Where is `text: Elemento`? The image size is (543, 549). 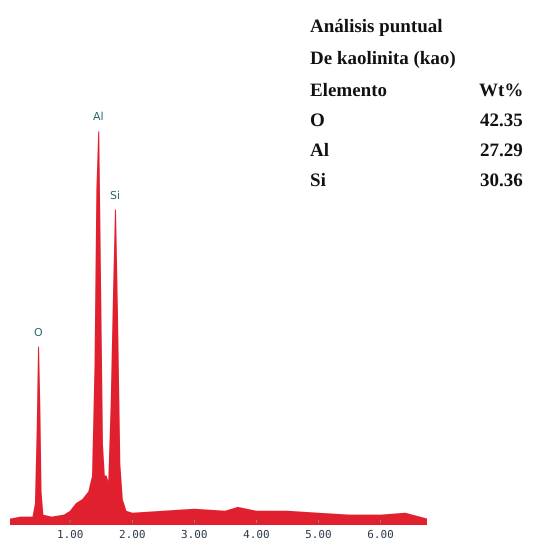 text: Elemento is located at coordinates (349, 90).